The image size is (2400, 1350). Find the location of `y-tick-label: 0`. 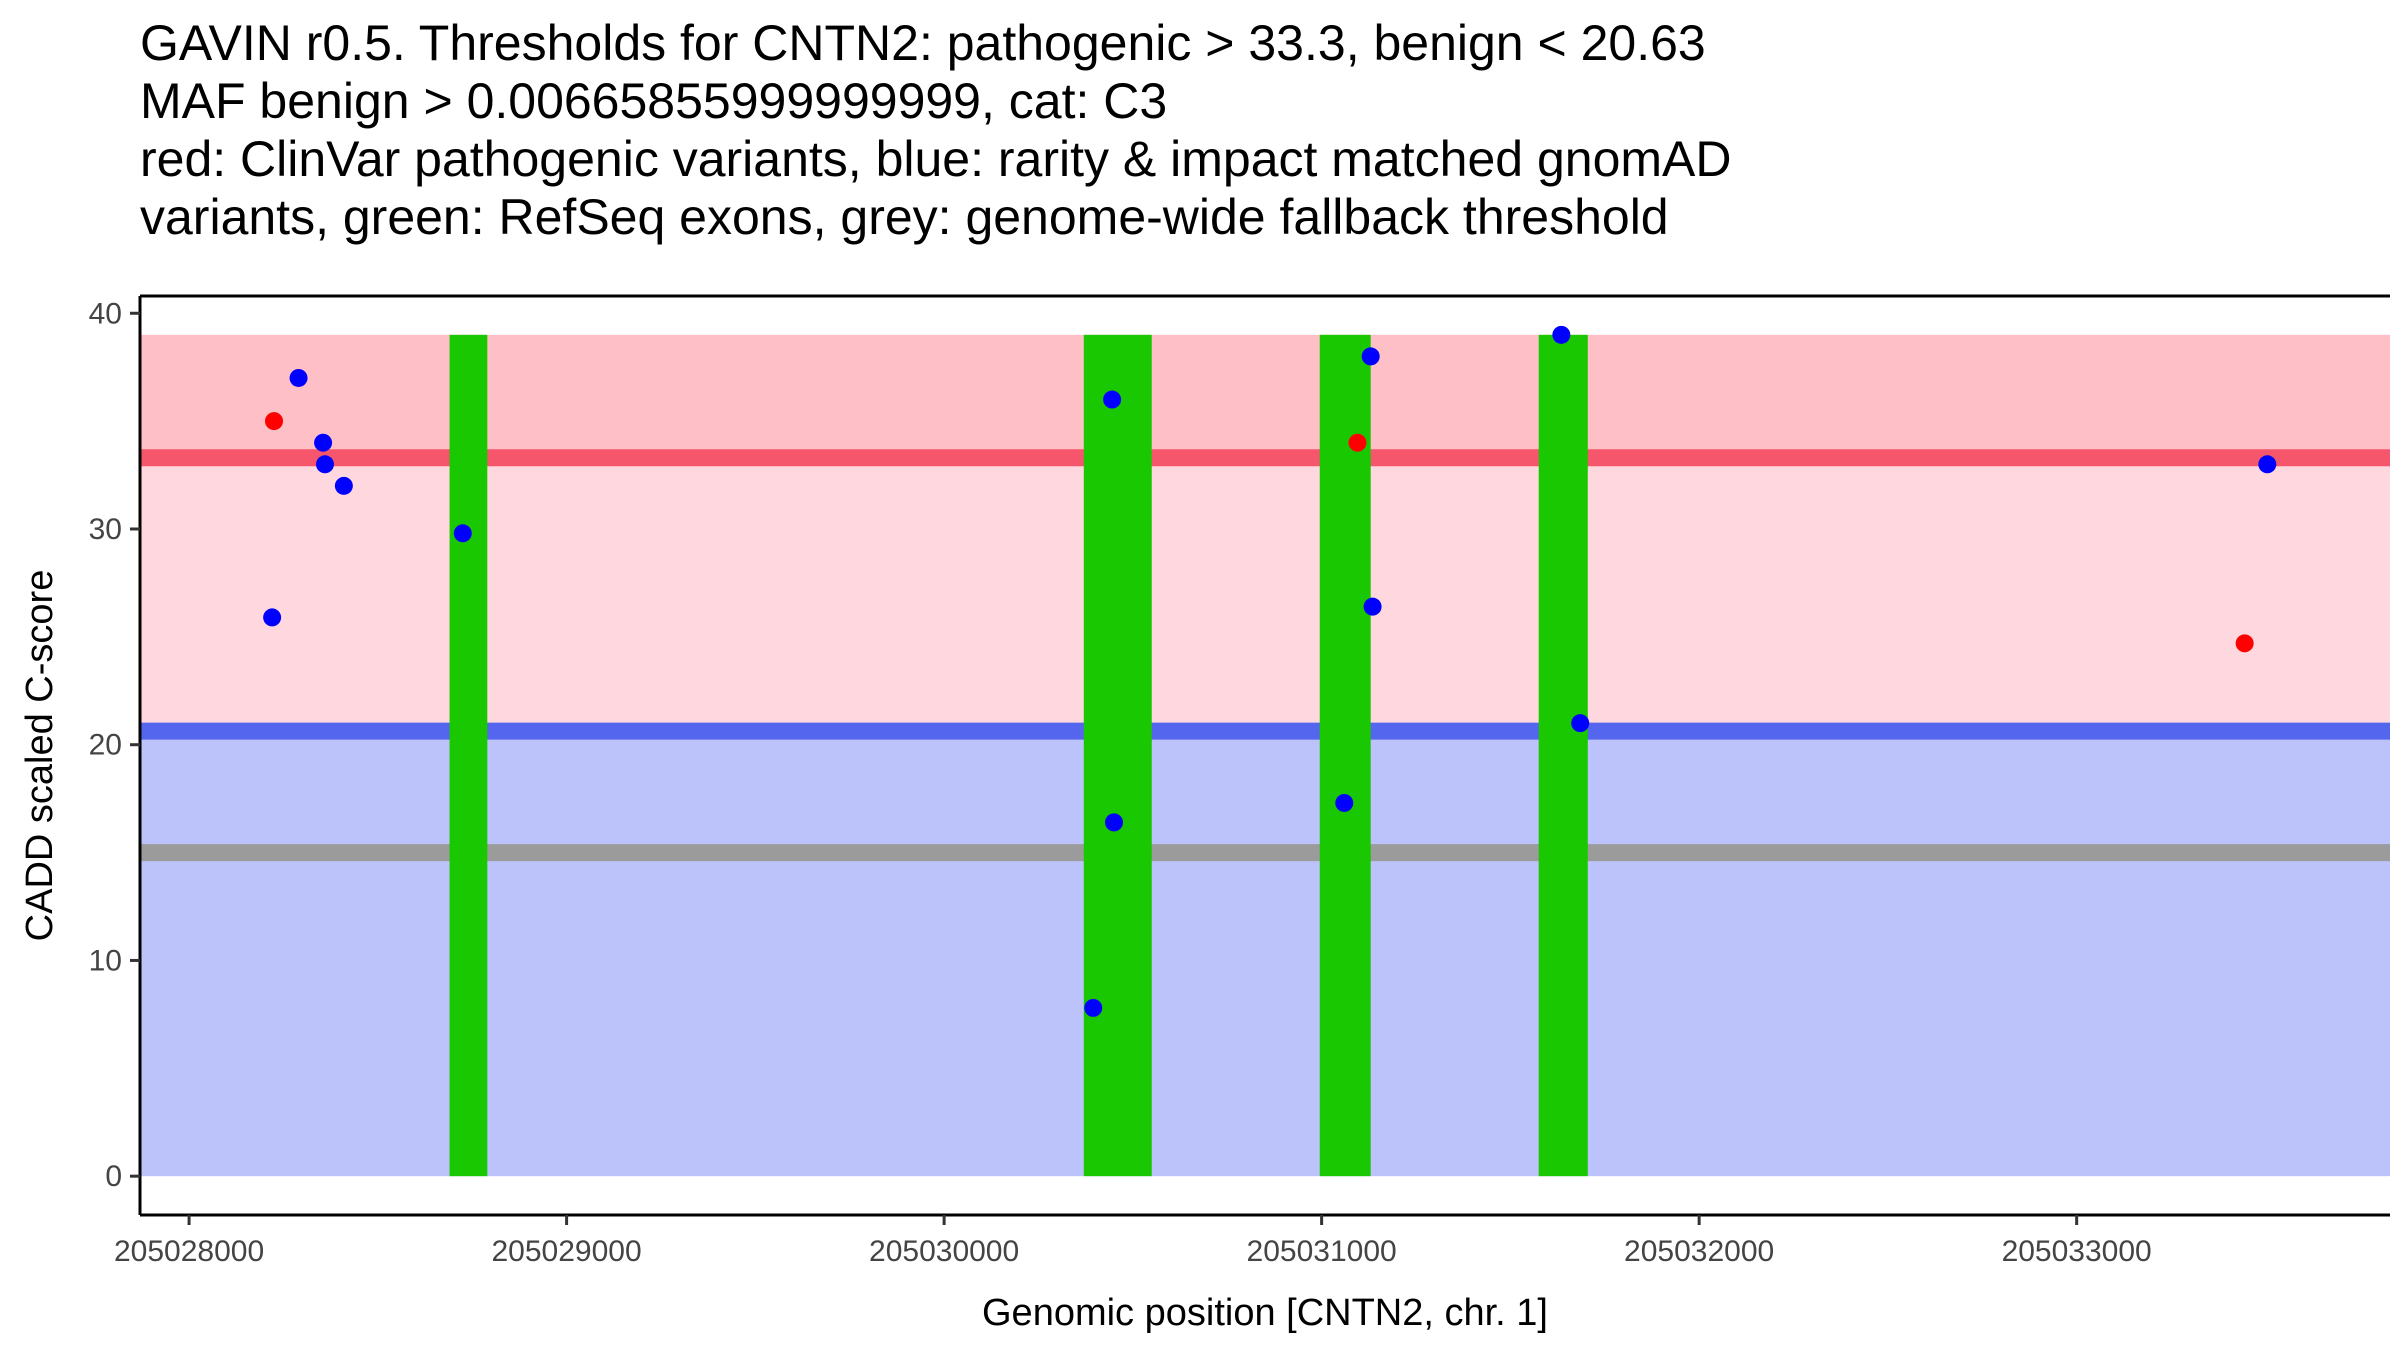

y-tick-label: 0 is located at coordinates (113, 1176).